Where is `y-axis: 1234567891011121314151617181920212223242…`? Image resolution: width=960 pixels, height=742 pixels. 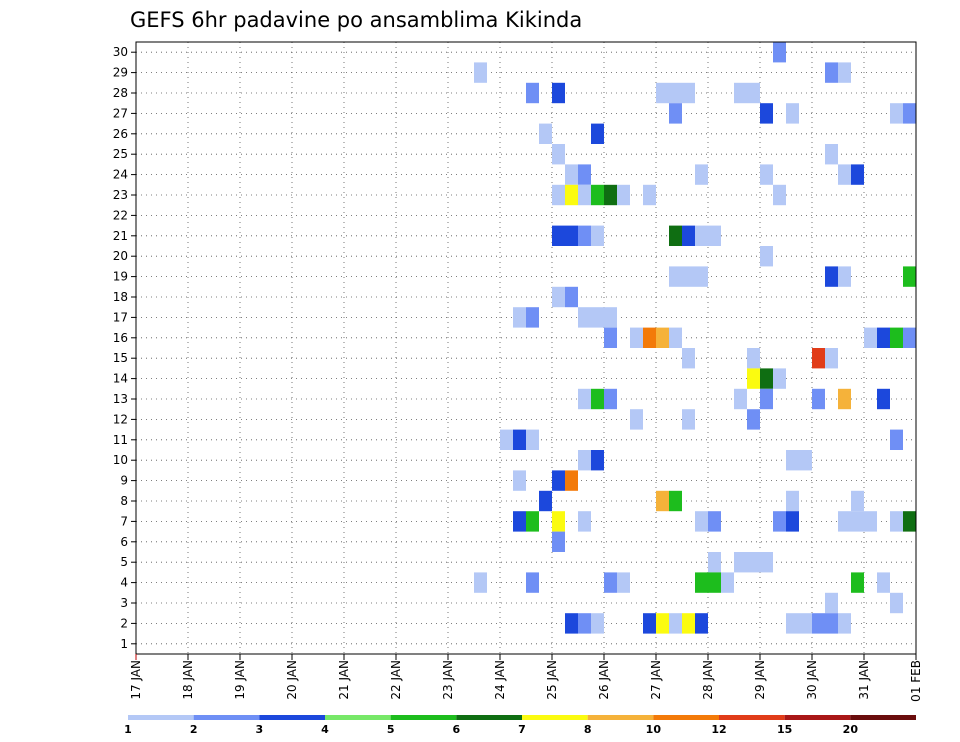 y-axis: 1234567891011121314151617181920212223242… is located at coordinates (124, 348).